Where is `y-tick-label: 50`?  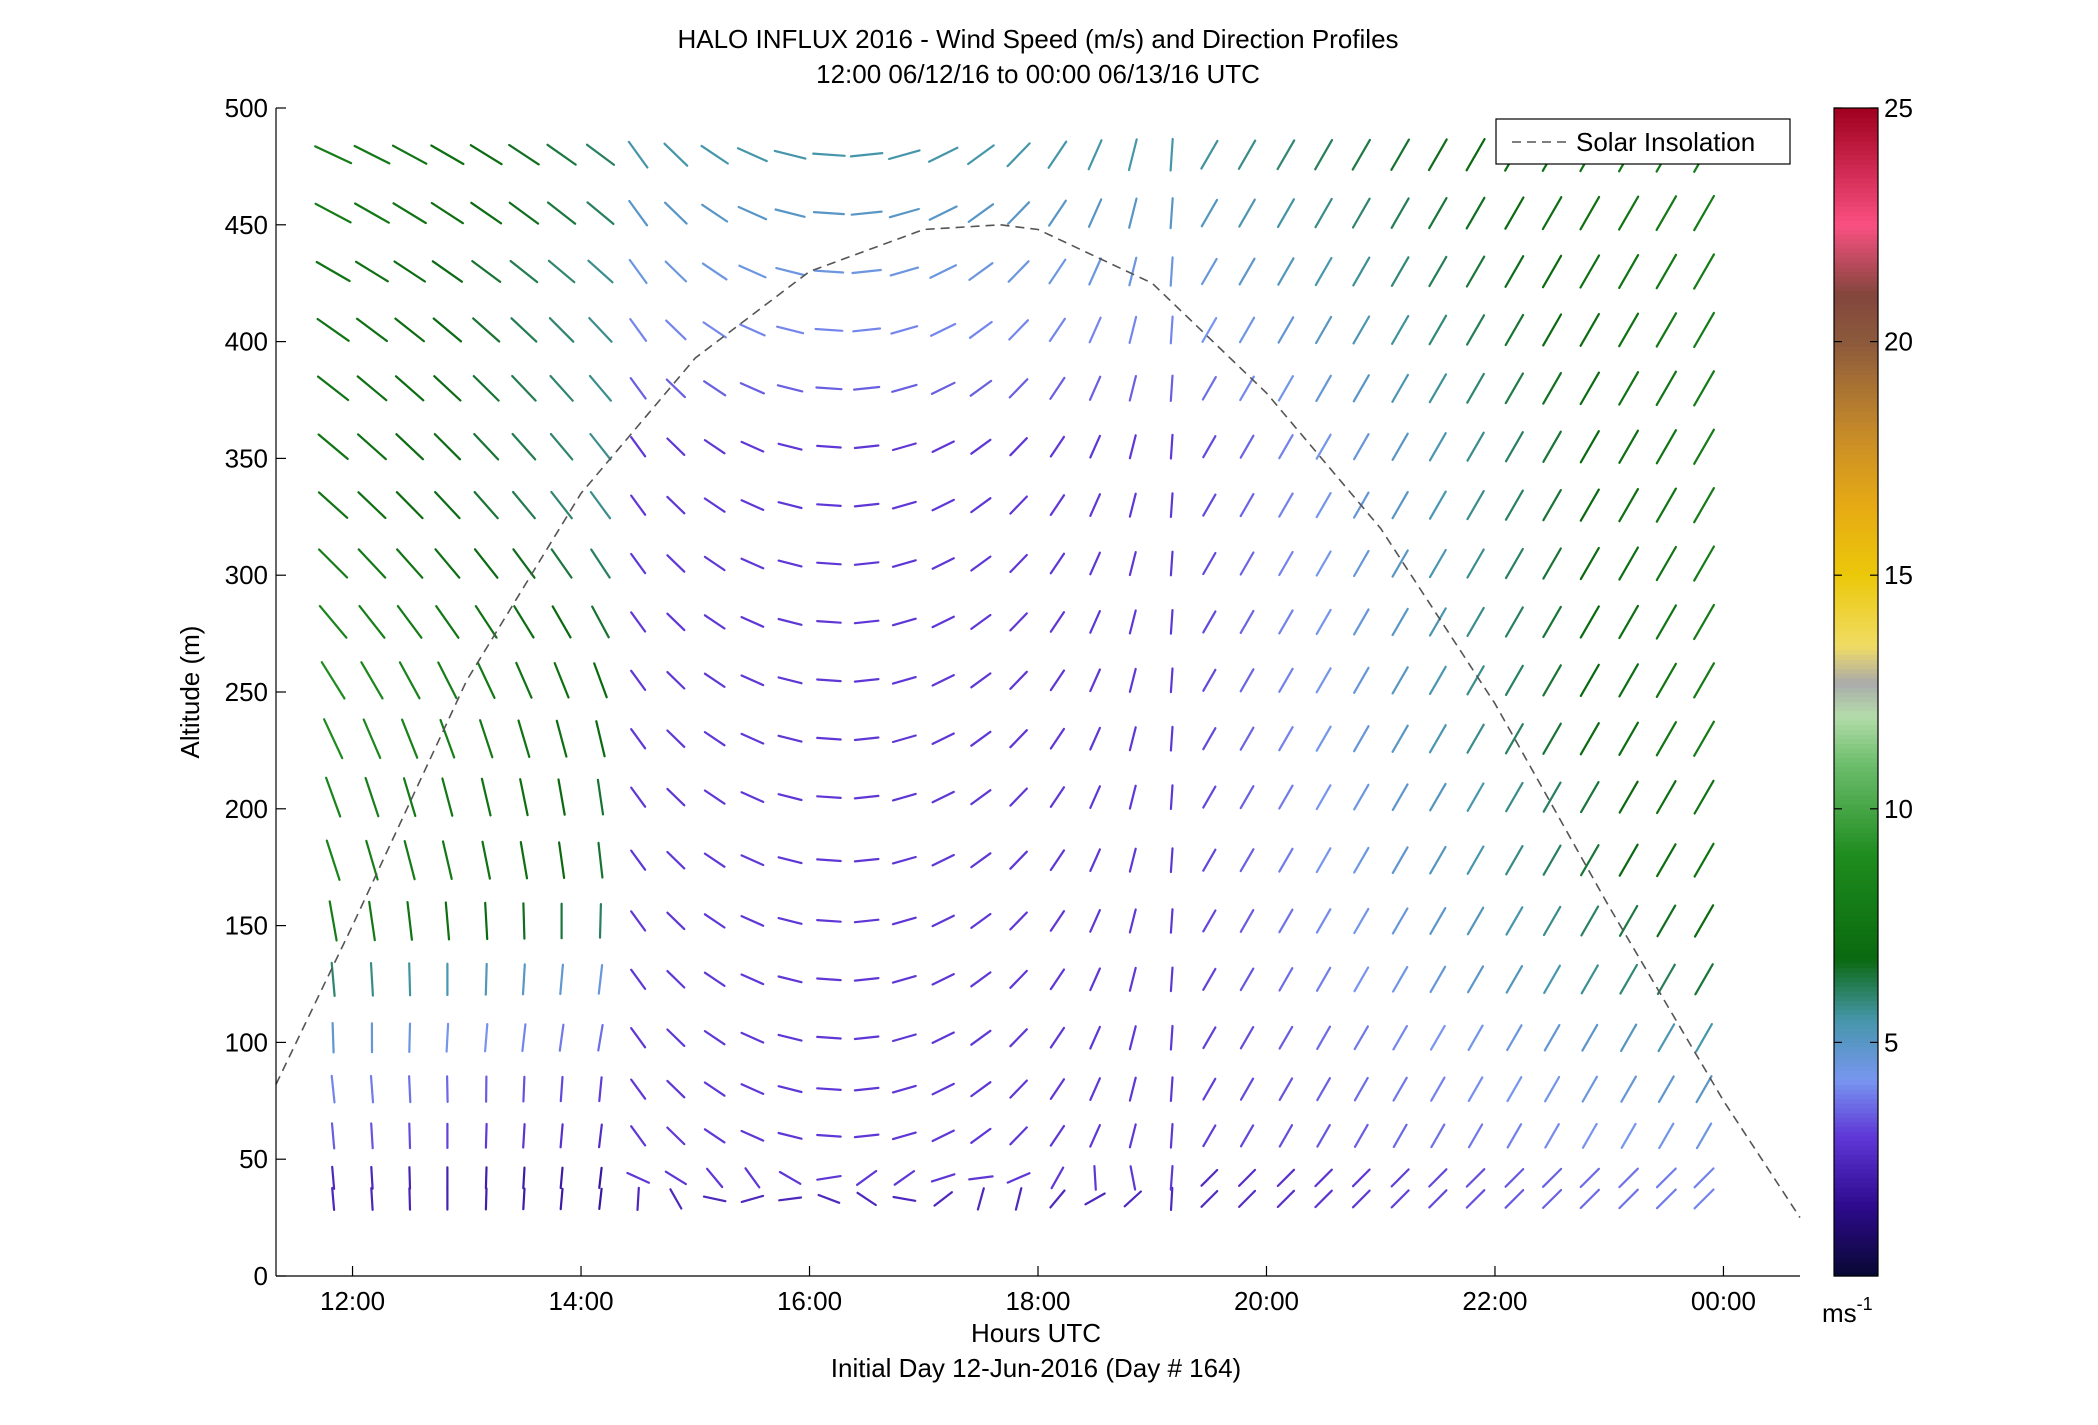 y-tick-label: 50 is located at coordinates (253, 1159).